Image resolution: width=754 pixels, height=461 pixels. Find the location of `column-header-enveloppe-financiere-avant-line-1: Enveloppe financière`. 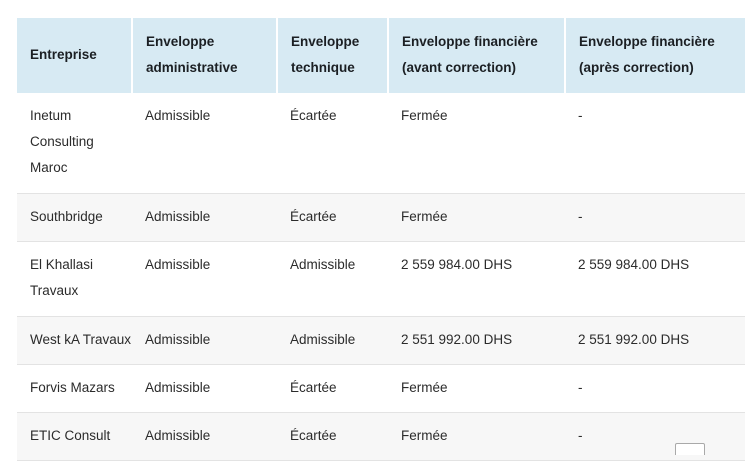

column-header-enveloppe-financiere-avant-line-1: Enveloppe financière is located at coordinates (470, 41).